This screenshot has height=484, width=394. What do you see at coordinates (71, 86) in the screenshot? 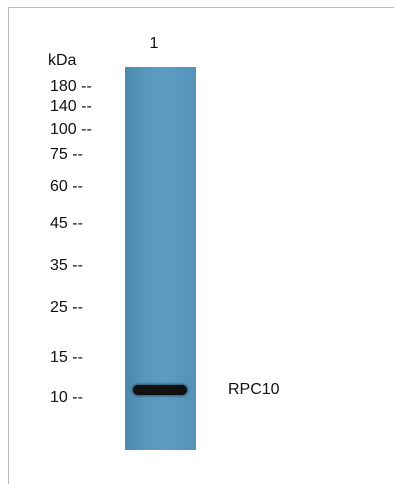
I see `marker-label-180: 180 --` at bounding box center [71, 86].